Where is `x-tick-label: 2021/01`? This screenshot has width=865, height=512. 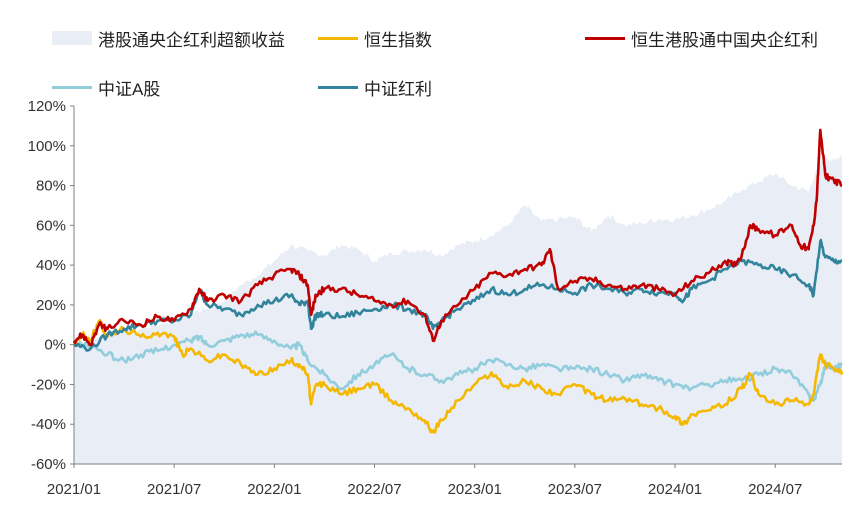 x-tick-label: 2021/01 is located at coordinates (74, 489).